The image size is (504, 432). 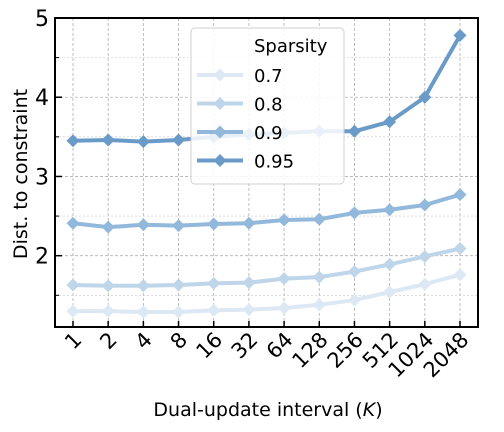 I want to click on x-tick-label: 2, so click(x=108, y=341).